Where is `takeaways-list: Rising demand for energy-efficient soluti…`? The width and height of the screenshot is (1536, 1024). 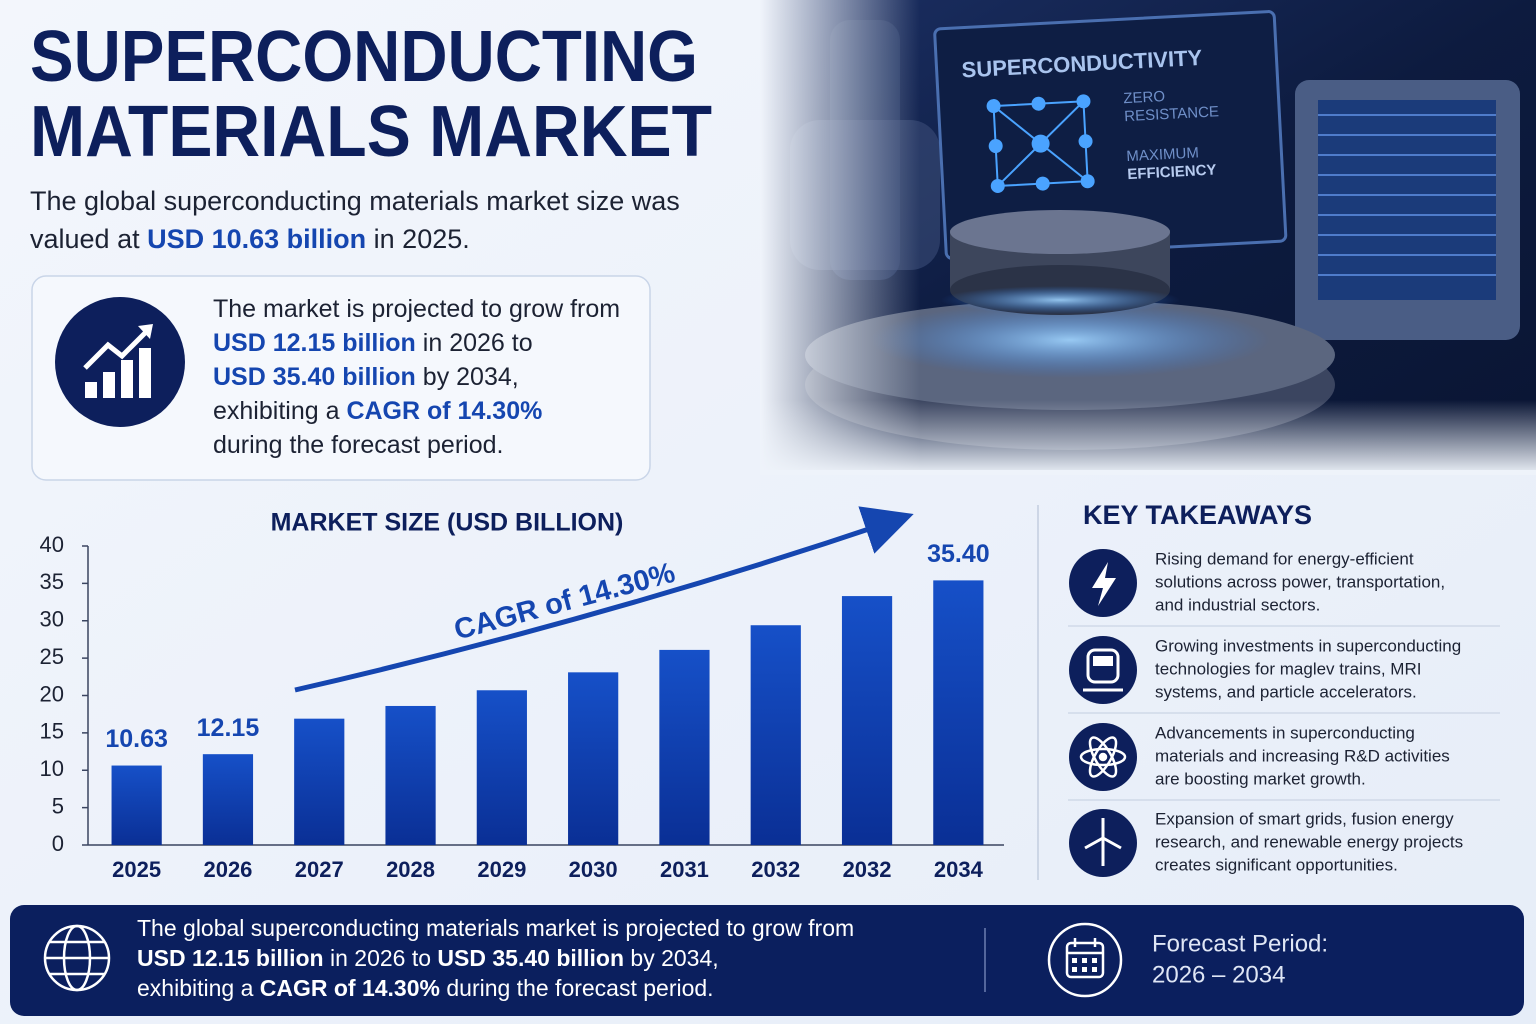 takeaways-list: Rising demand for energy-efficient soluti… is located at coordinates (1284, 713).